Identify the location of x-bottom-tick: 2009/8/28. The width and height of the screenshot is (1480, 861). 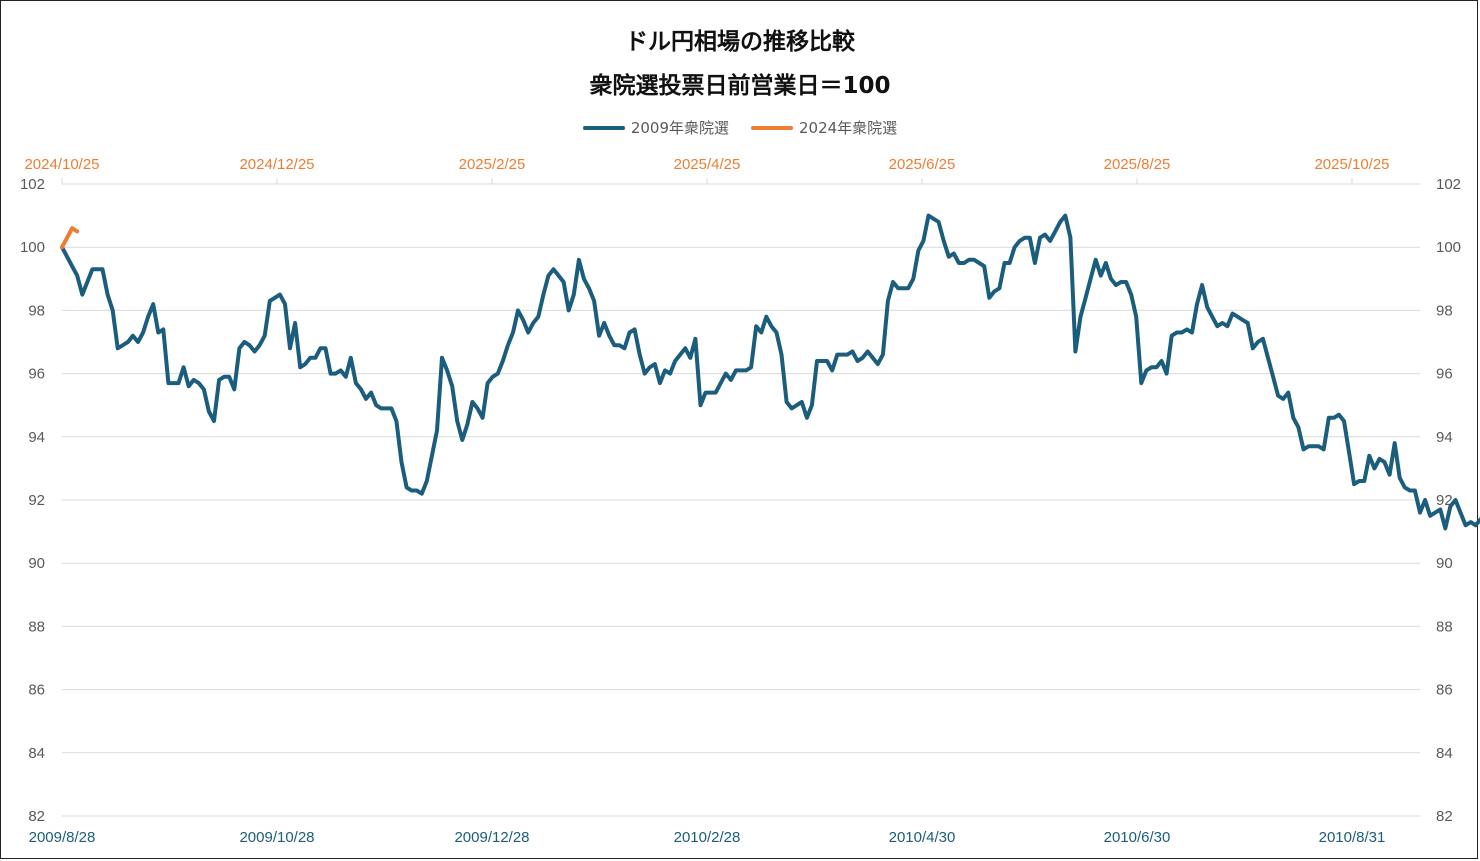
(62, 837).